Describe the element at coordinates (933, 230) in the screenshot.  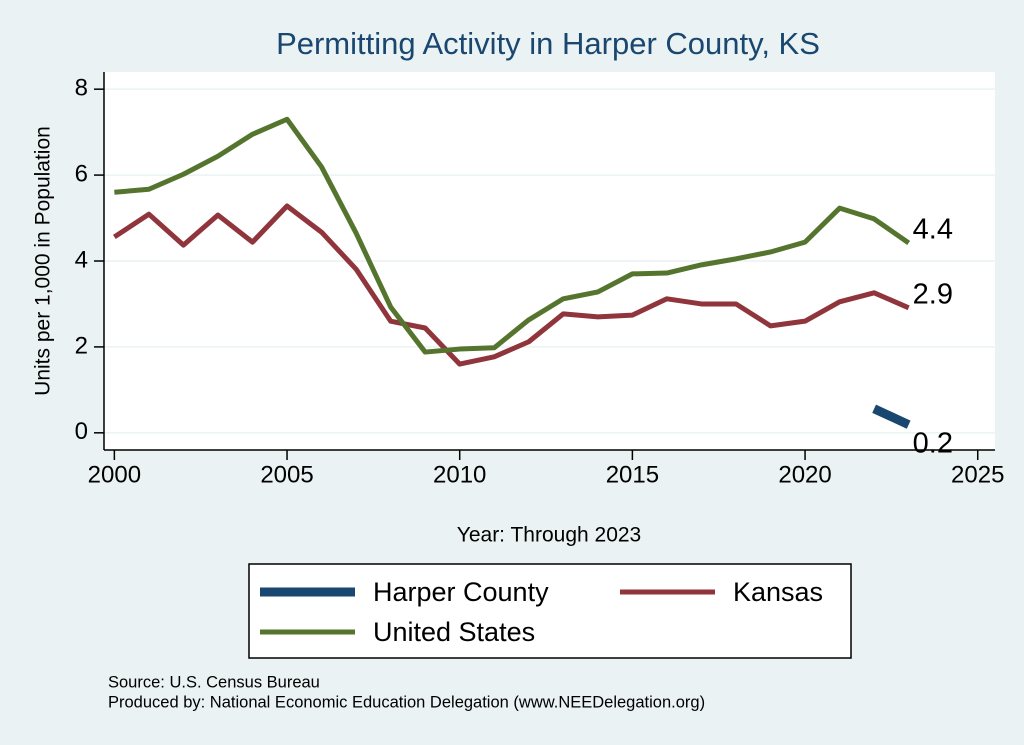
I see `value-label: 4.4` at that location.